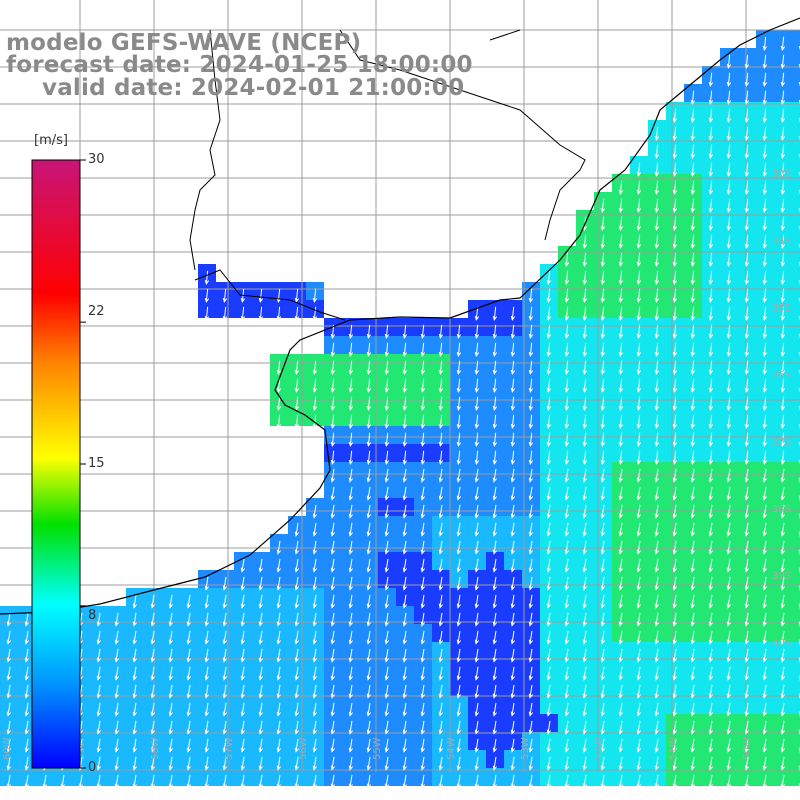  I want to click on model-title: modelo GEFS-WAVE (NCEP), so click(184, 43).